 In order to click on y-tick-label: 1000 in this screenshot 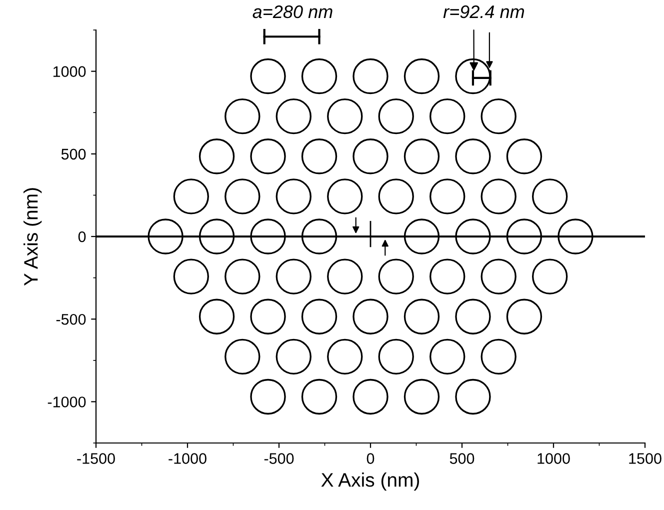, I will do `click(69, 71)`.